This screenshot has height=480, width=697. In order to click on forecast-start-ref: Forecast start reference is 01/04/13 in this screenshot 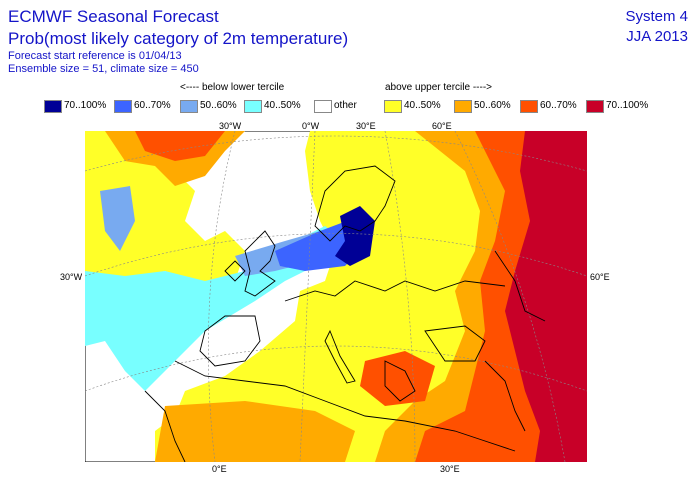, I will do `click(95, 56)`.